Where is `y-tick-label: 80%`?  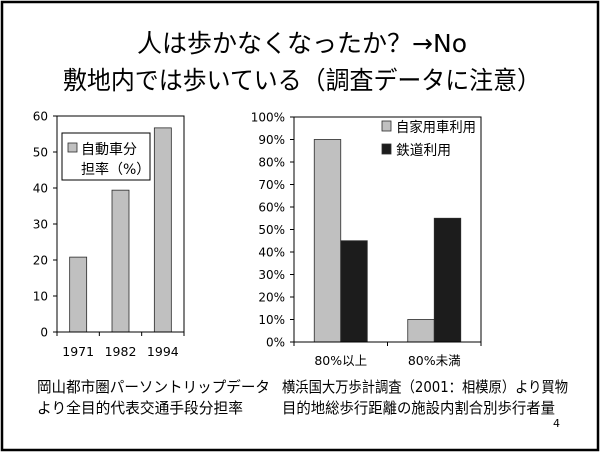 y-tick-label: 80% is located at coordinates (271, 163).